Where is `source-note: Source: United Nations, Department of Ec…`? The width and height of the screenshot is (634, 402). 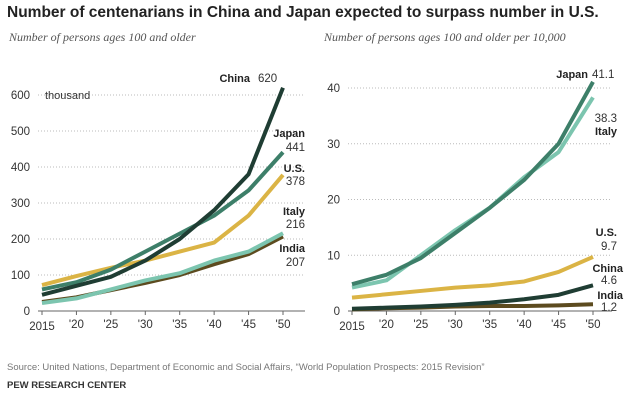 source-note: Source: United Nations, Department of Ec… is located at coordinates (246, 367).